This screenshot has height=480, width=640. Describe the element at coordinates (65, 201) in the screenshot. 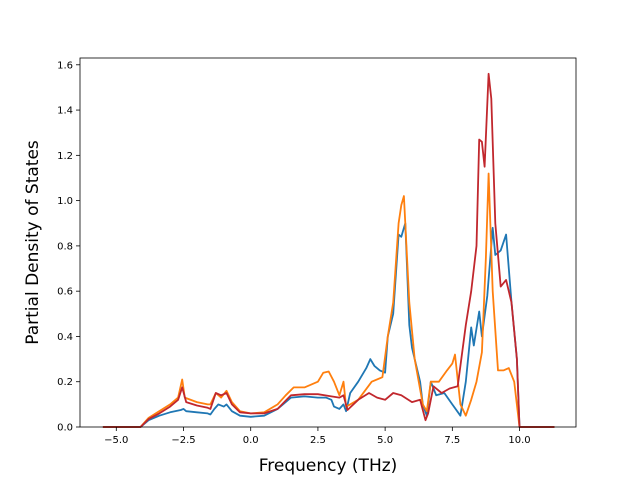

I see `y-tick-label: 1.0` at that location.